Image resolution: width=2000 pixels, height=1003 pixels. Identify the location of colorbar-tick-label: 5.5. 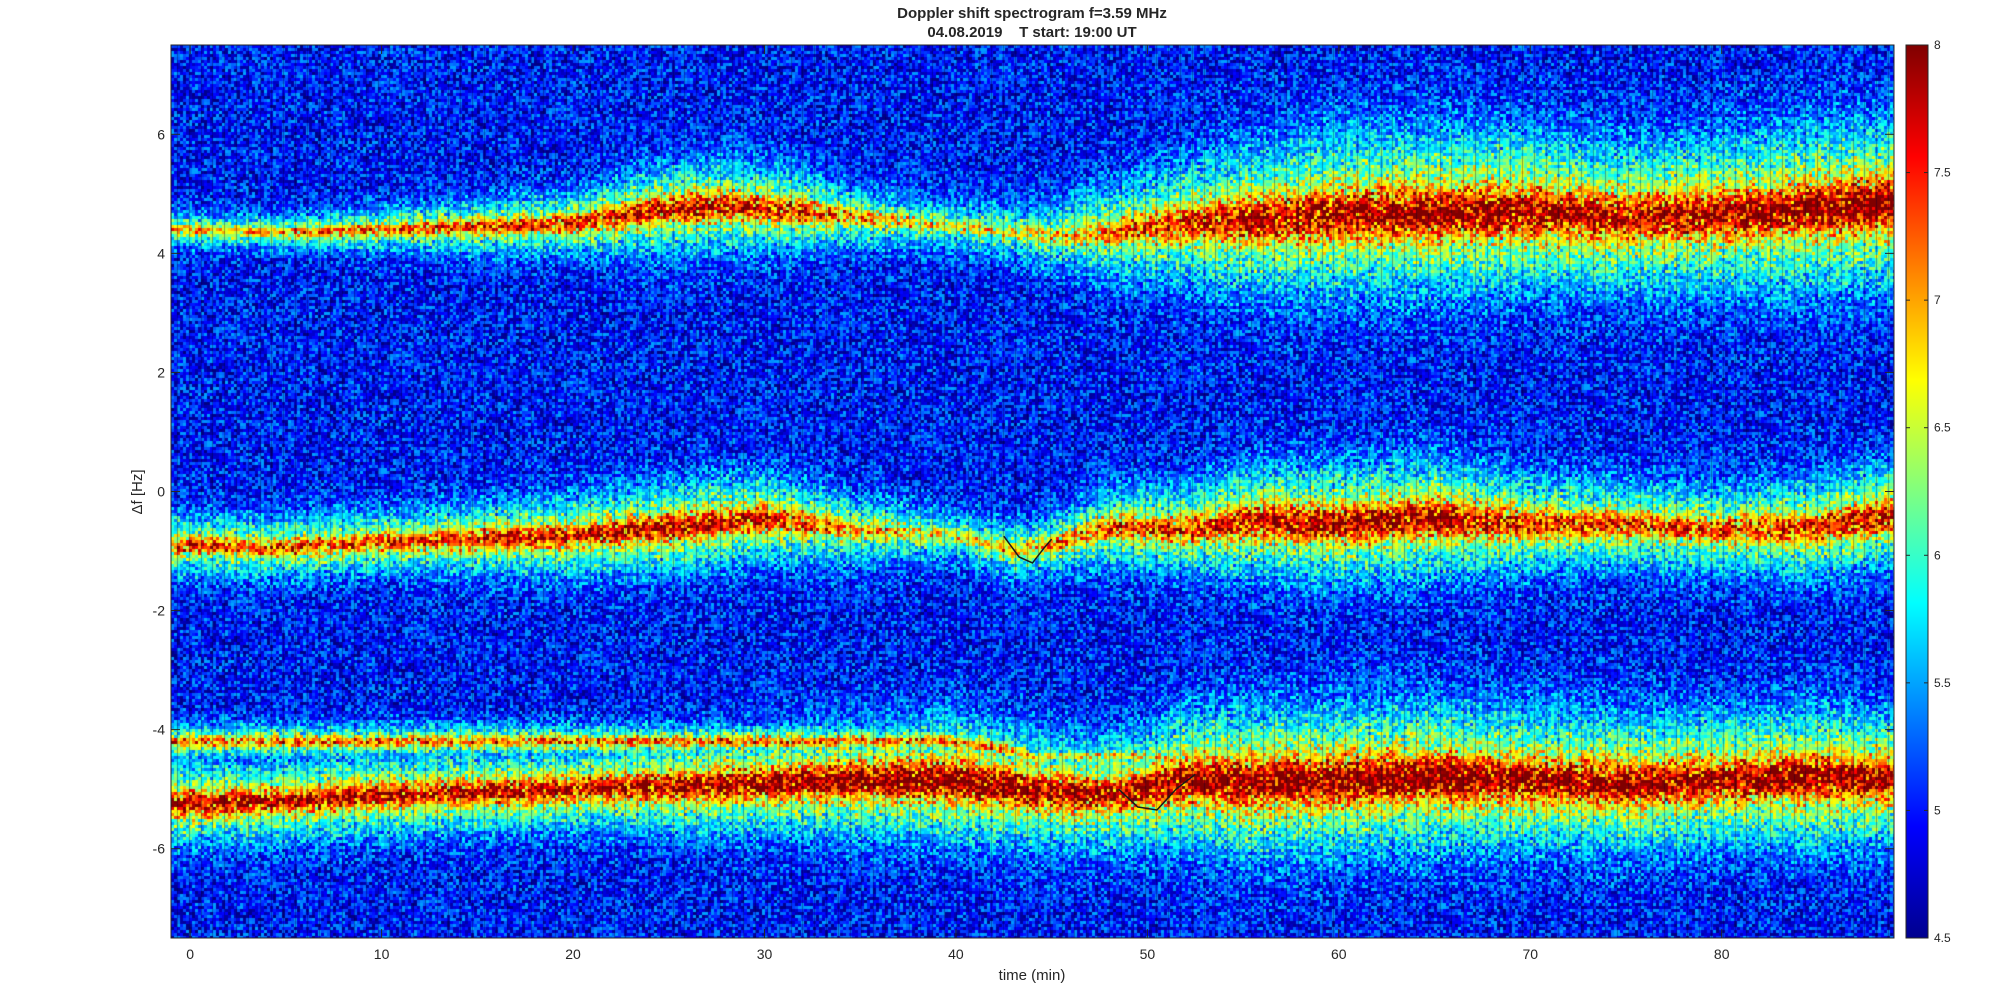
(1942, 683).